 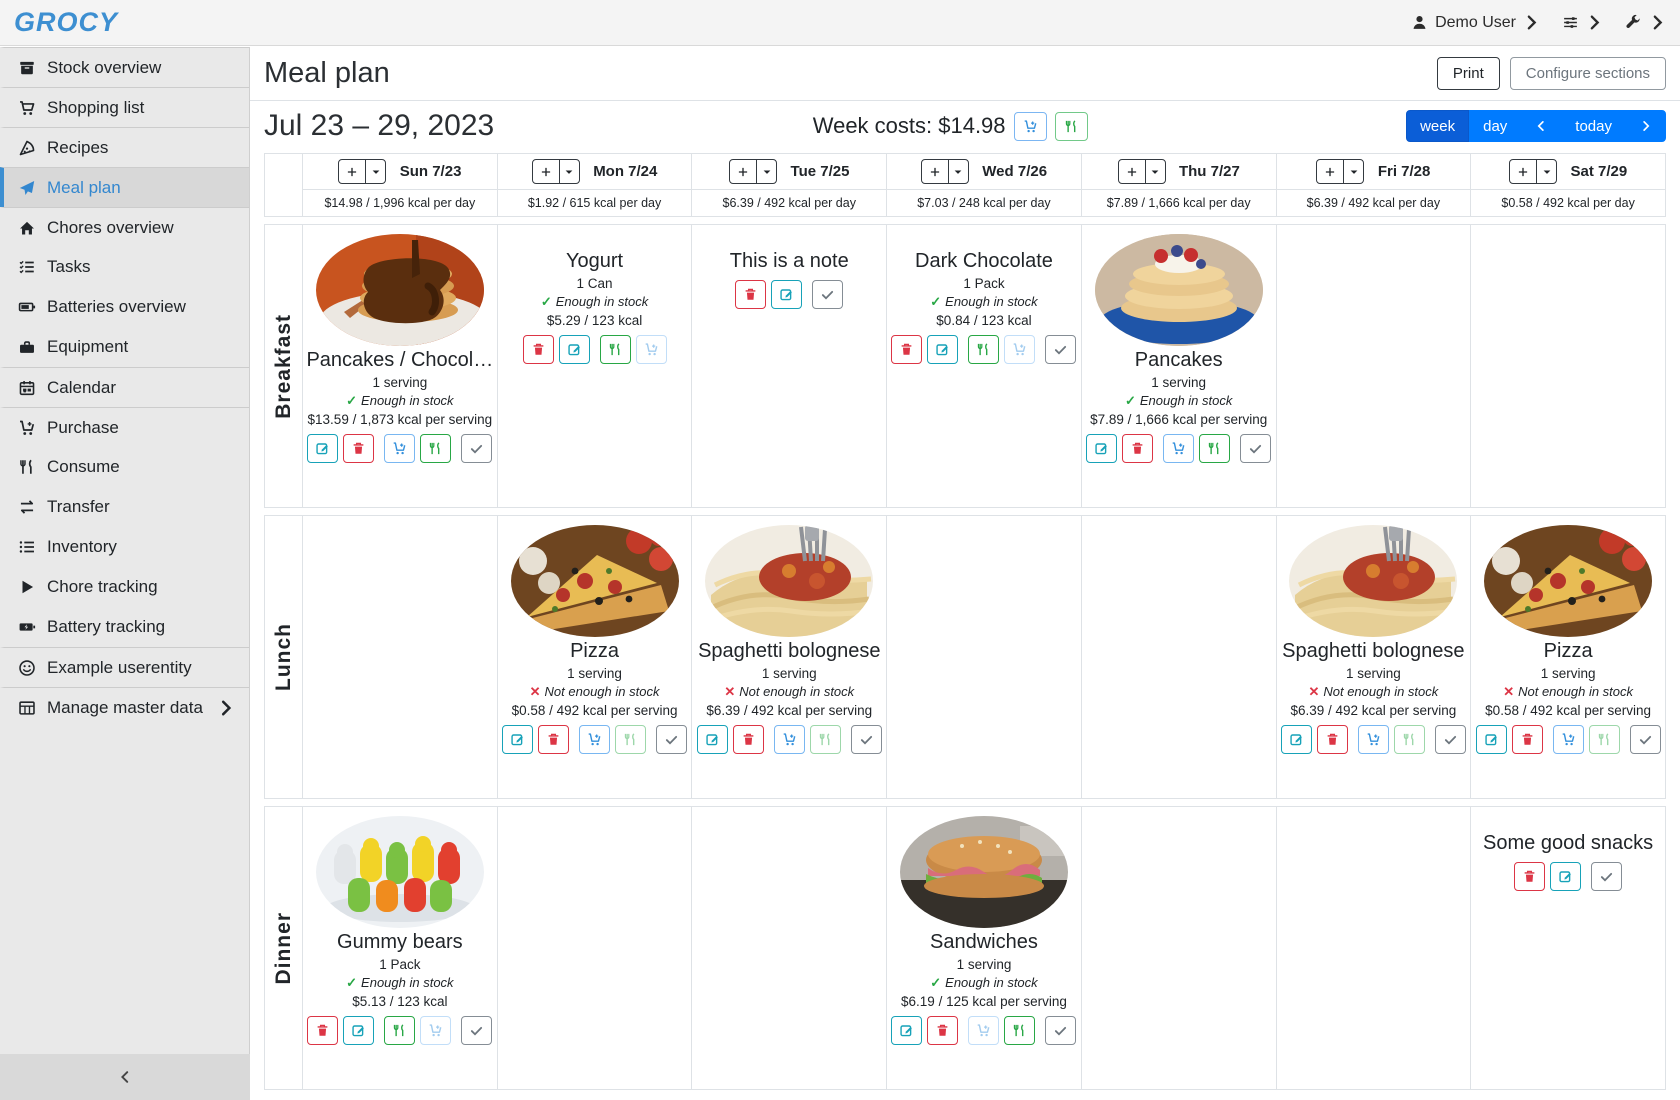 What do you see at coordinates (125, 1077) in the screenshot?
I see `sidebar-collapse-button` at bounding box center [125, 1077].